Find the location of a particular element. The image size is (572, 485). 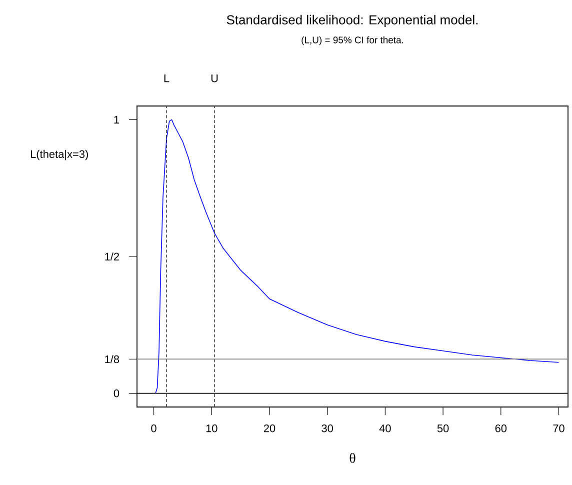

x-tick-label: 20 is located at coordinates (270, 428).